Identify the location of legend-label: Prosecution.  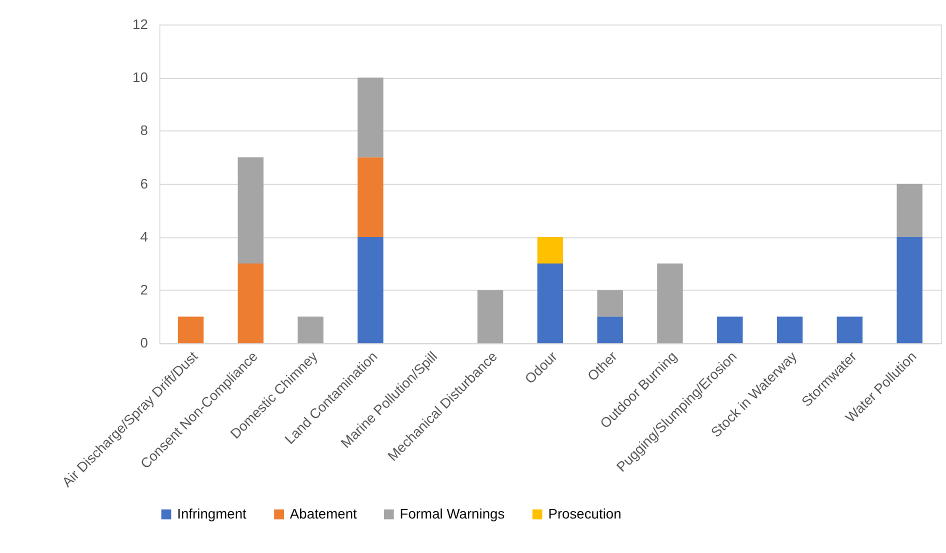
(585, 513).